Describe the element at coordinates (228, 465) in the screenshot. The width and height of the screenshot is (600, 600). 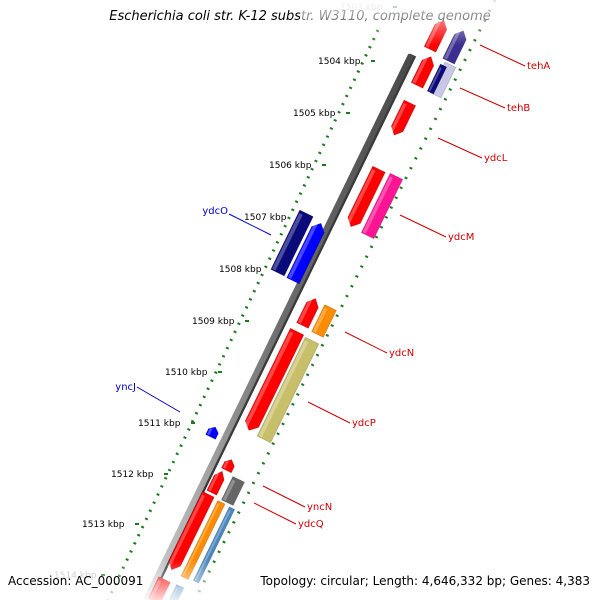
I see `gene-yncN-small-bar` at that location.